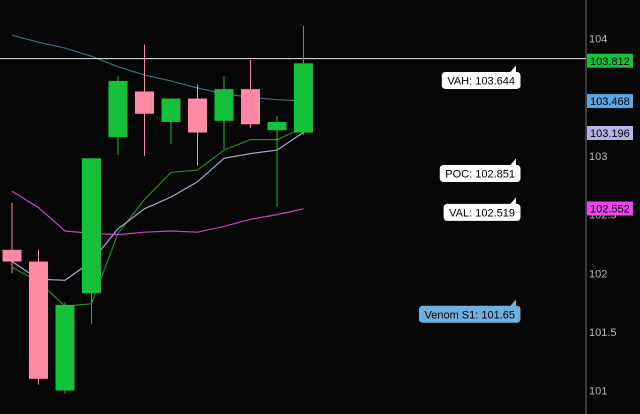  I want to click on price-tag-label: 102.552, so click(610, 210).